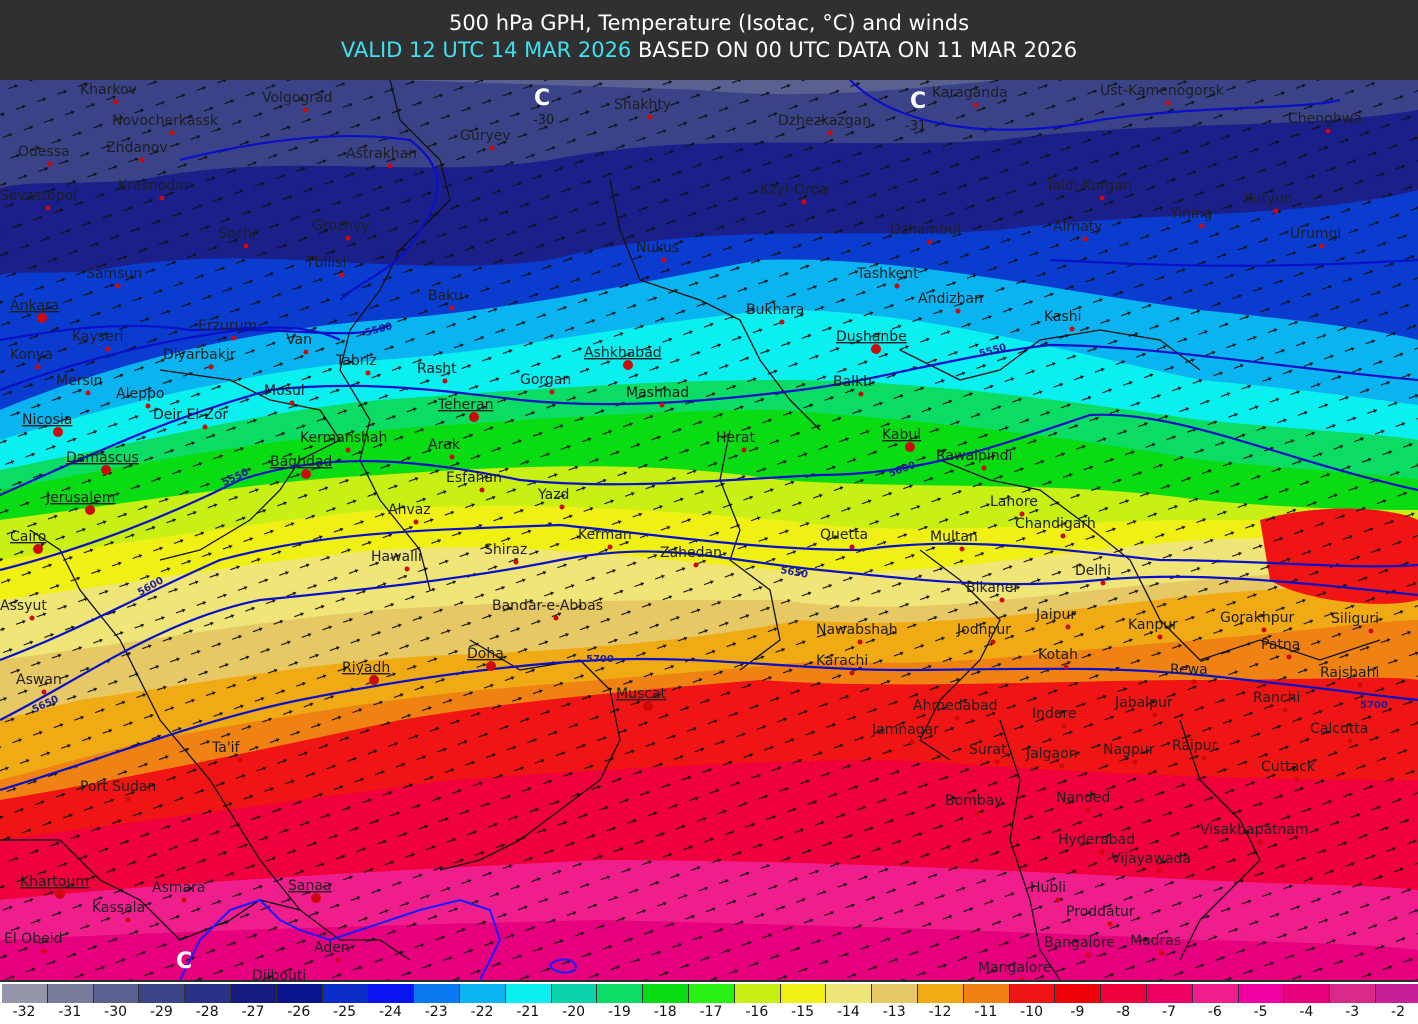 The image size is (1418, 1024). What do you see at coordinates (1032, 1012) in the screenshot?
I see `legend-label: -10` at bounding box center [1032, 1012].